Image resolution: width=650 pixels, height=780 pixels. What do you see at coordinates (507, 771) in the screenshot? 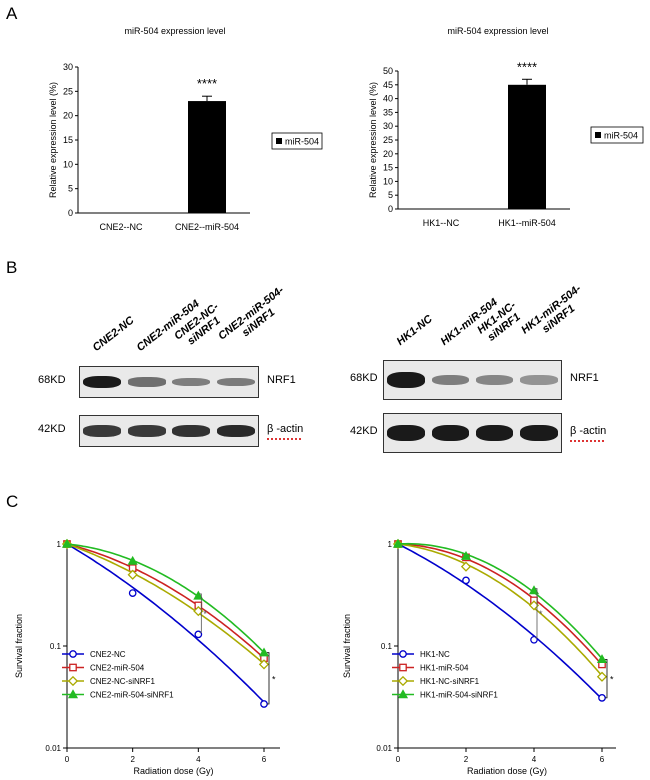
I see `x-axis-label: Radiation dose (Gy)` at bounding box center [507, 771].